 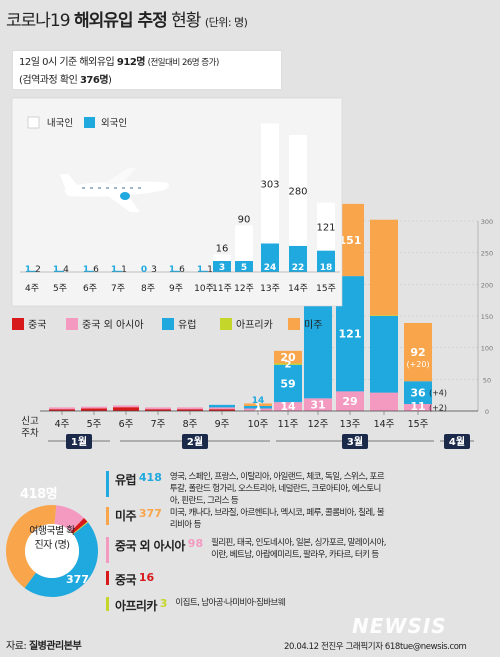 I want to click on inset-x-label: 6주, so click(x=90, y=288).